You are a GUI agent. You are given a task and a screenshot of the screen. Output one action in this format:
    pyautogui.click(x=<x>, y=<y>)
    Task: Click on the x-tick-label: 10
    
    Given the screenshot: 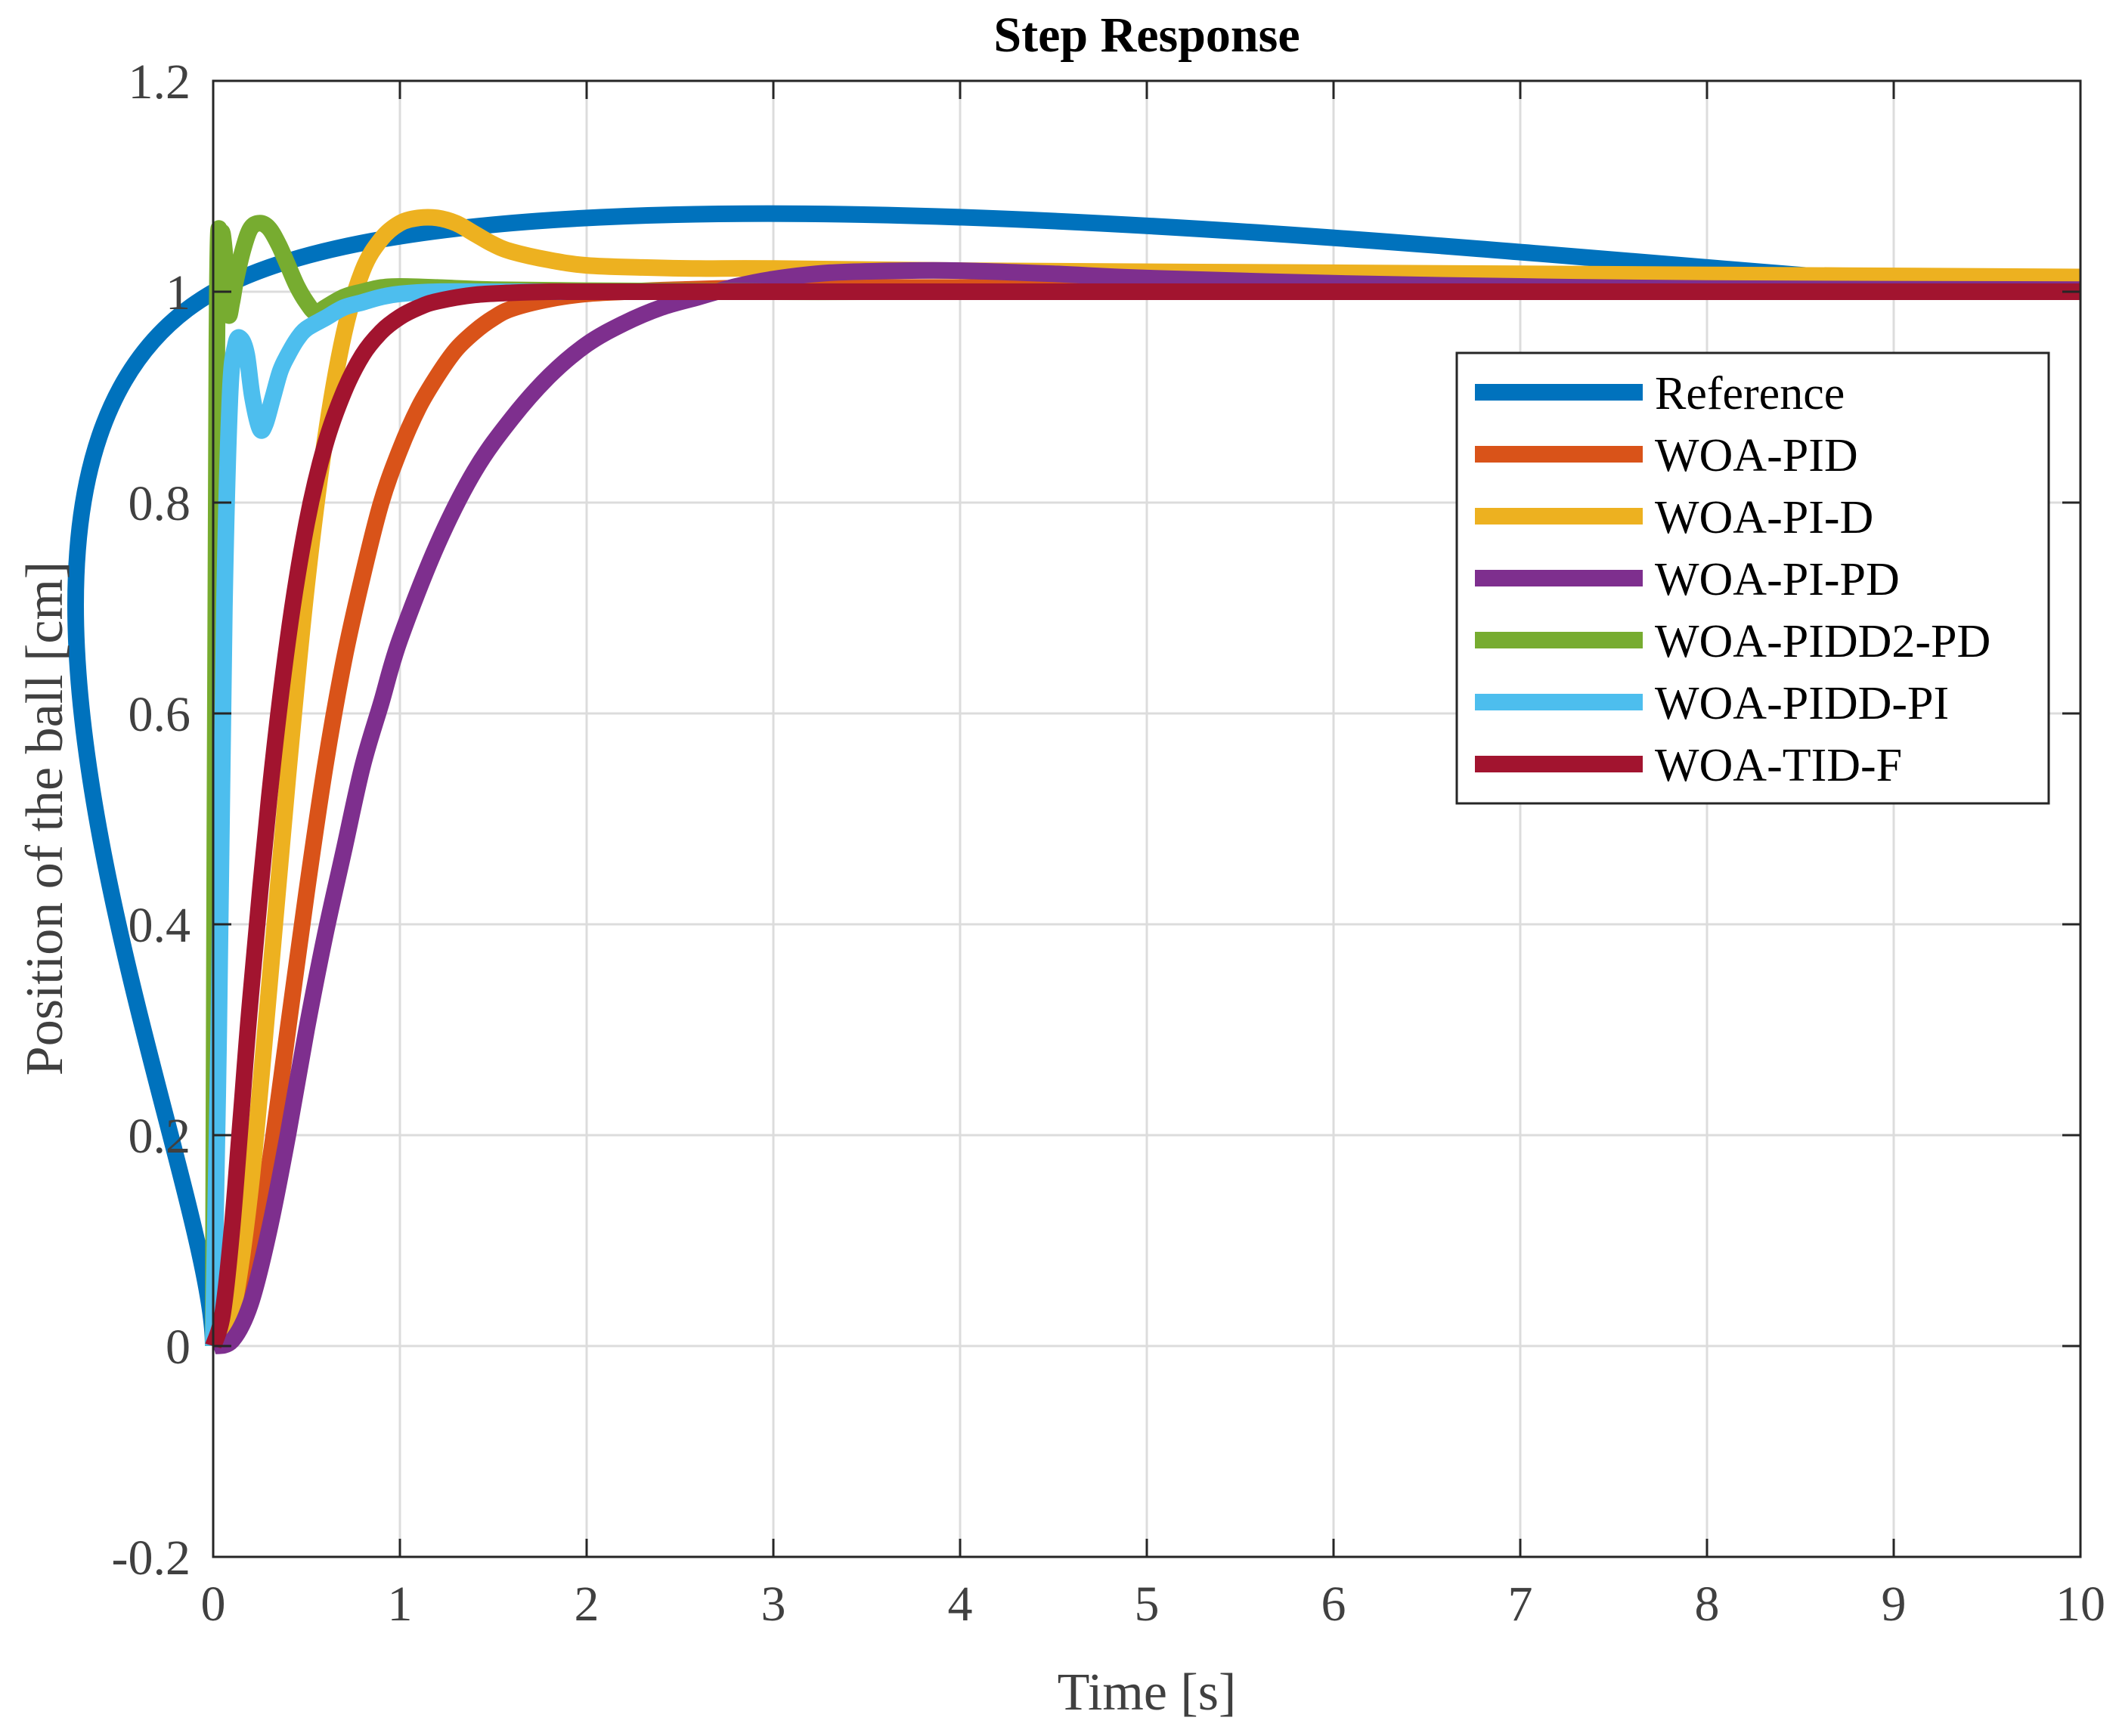 What is the action you would take?
    pyautogui.click(x=2080, y=1604)
    